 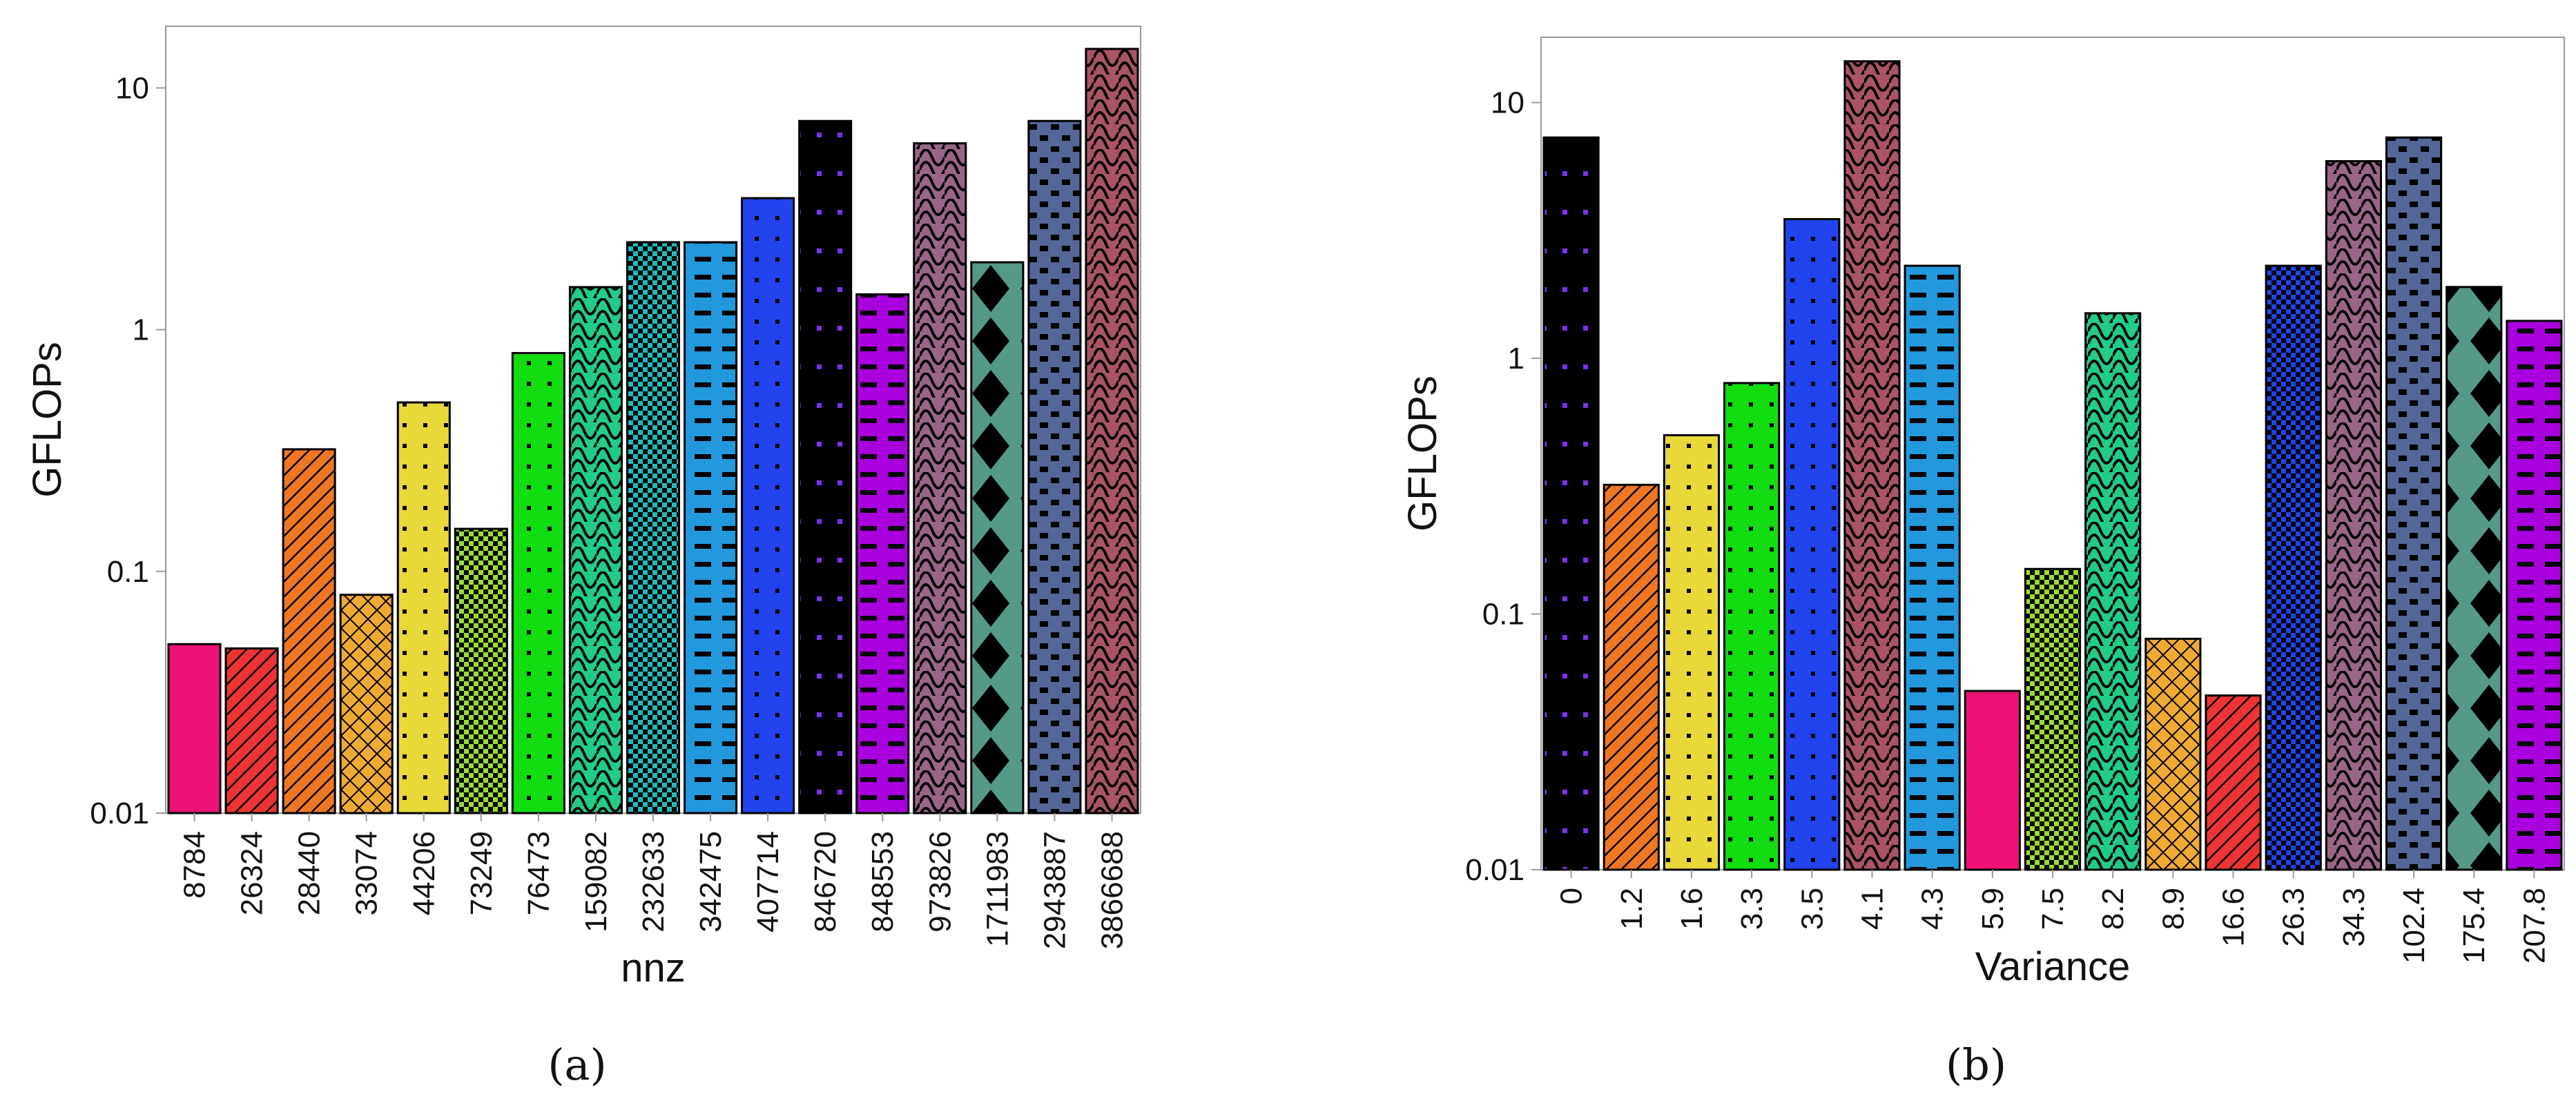 What do you see at coordinates (310, 873) in the screenshot?
I see `x-tick-label: 28440` at bounding box center [310, 873].